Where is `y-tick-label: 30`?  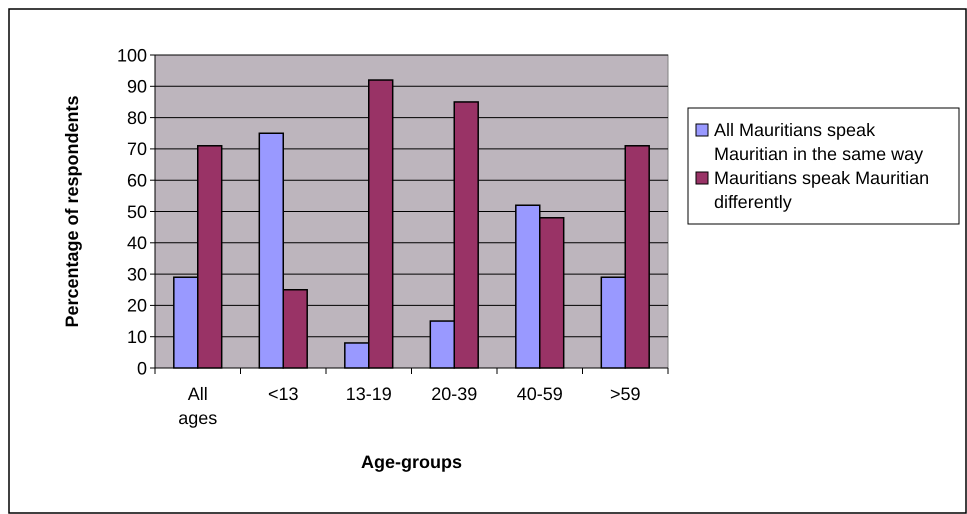 y-tick-label: 30 is located at coordinates (136, 274).